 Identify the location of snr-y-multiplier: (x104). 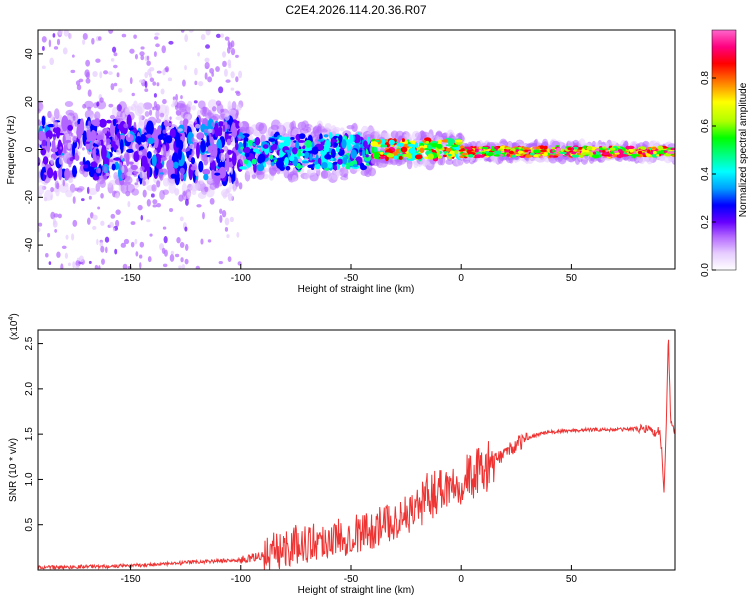
(14, 326).